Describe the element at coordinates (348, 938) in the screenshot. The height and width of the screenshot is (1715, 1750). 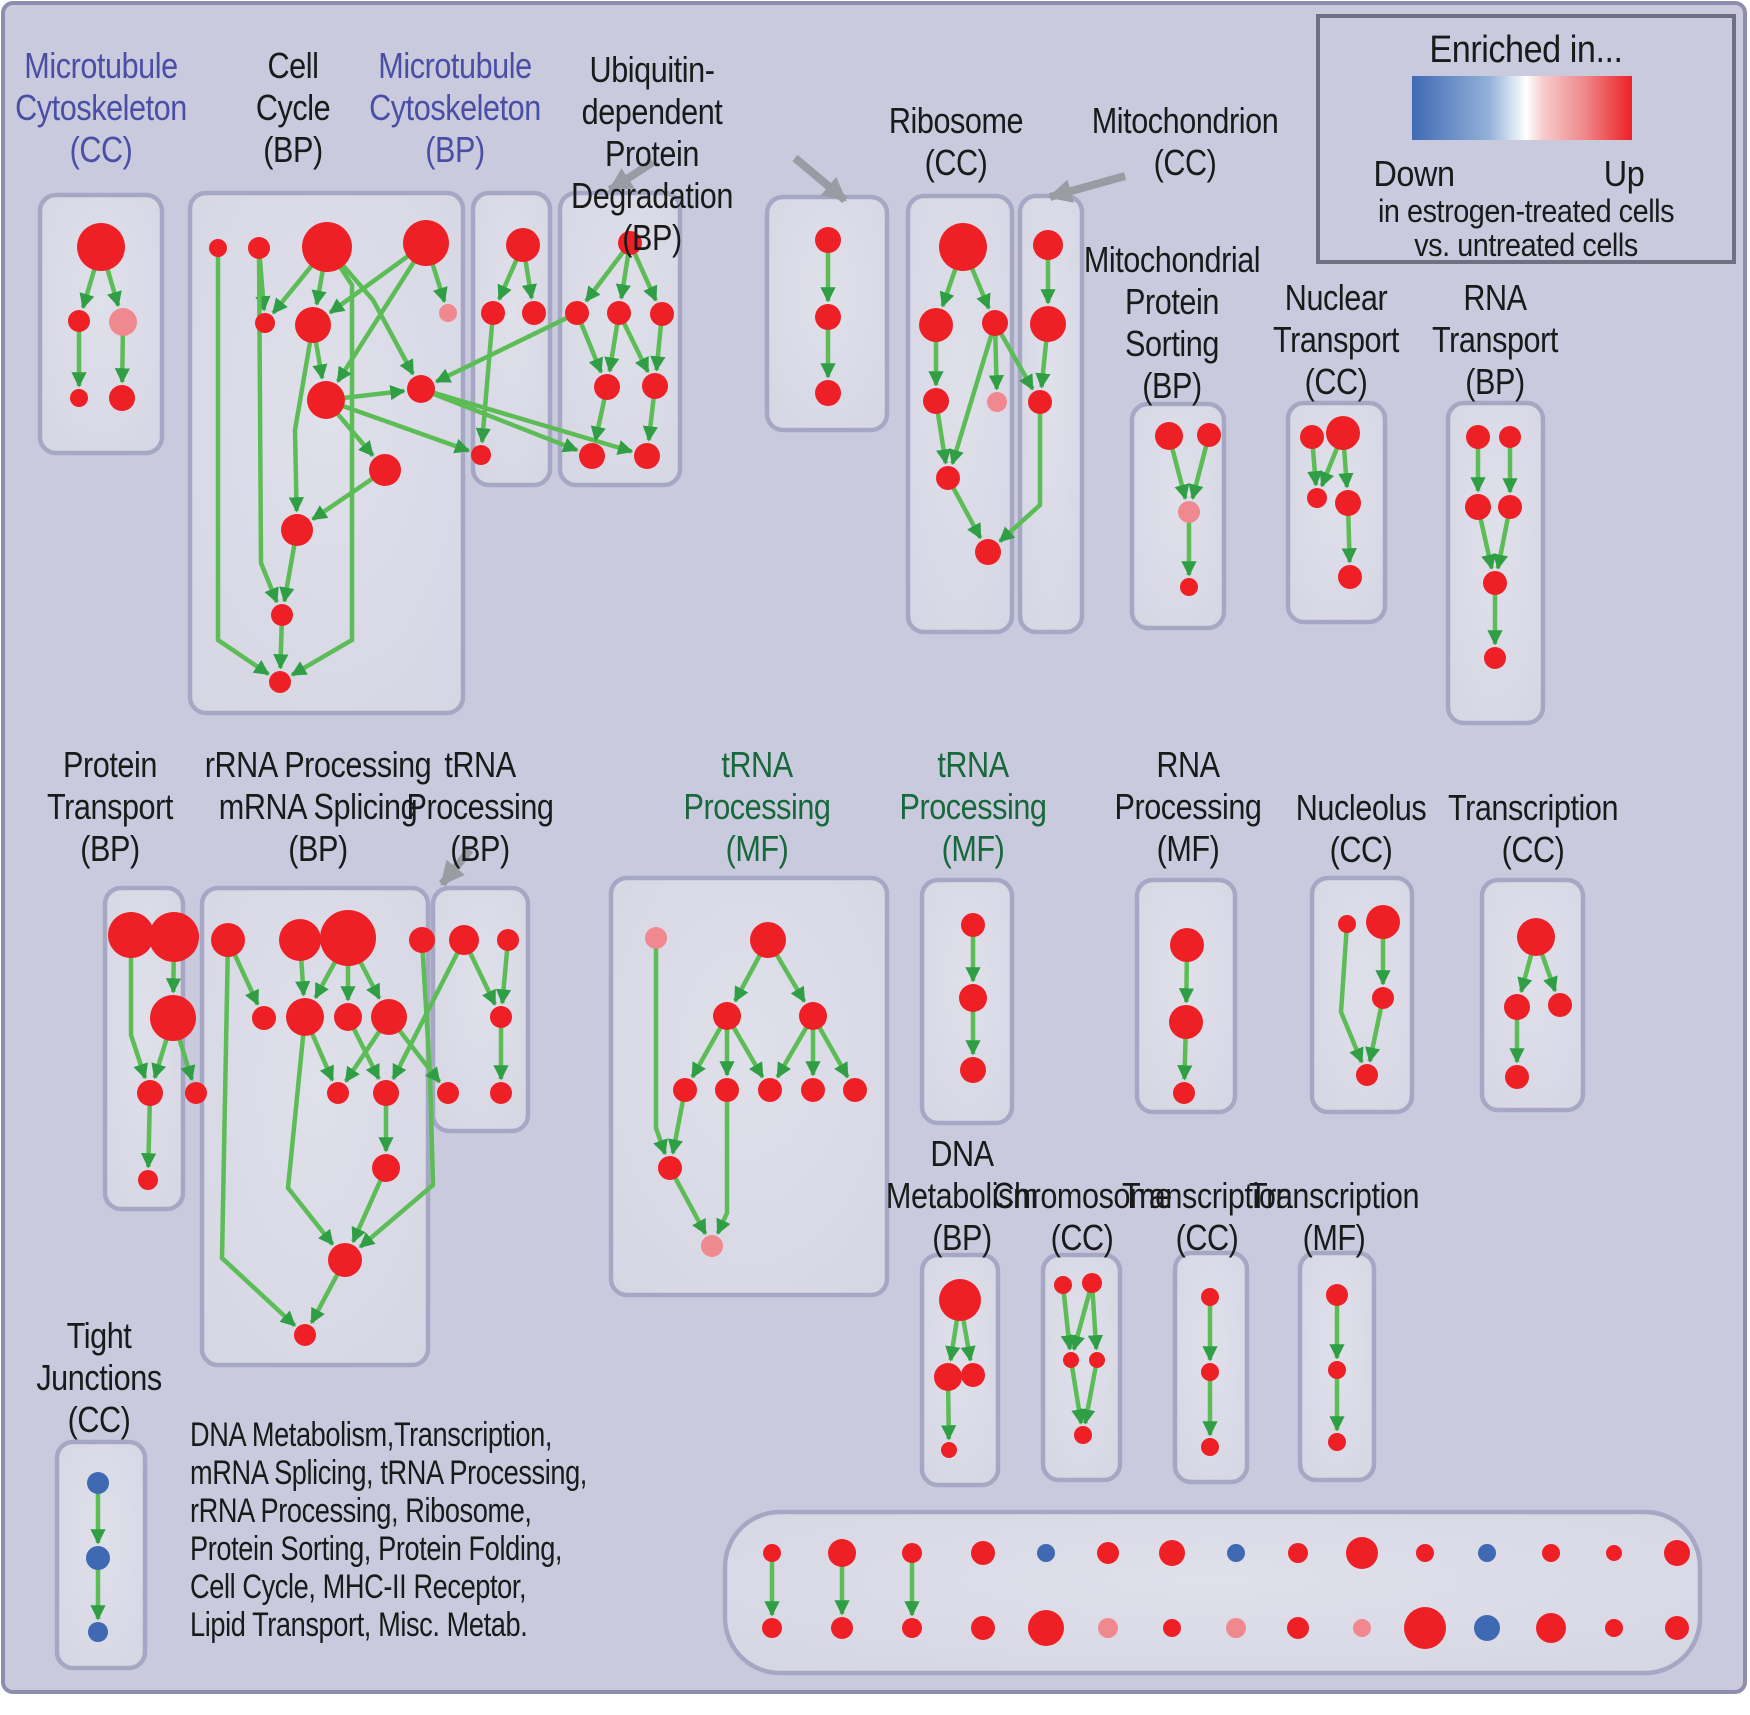
I see `go-term-node-q3` at that location.